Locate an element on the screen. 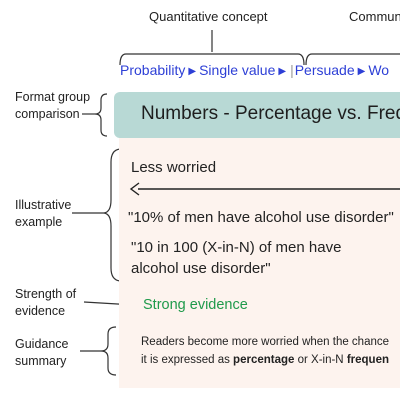  direction-arrow-icon is located at coordinates (264, 189).